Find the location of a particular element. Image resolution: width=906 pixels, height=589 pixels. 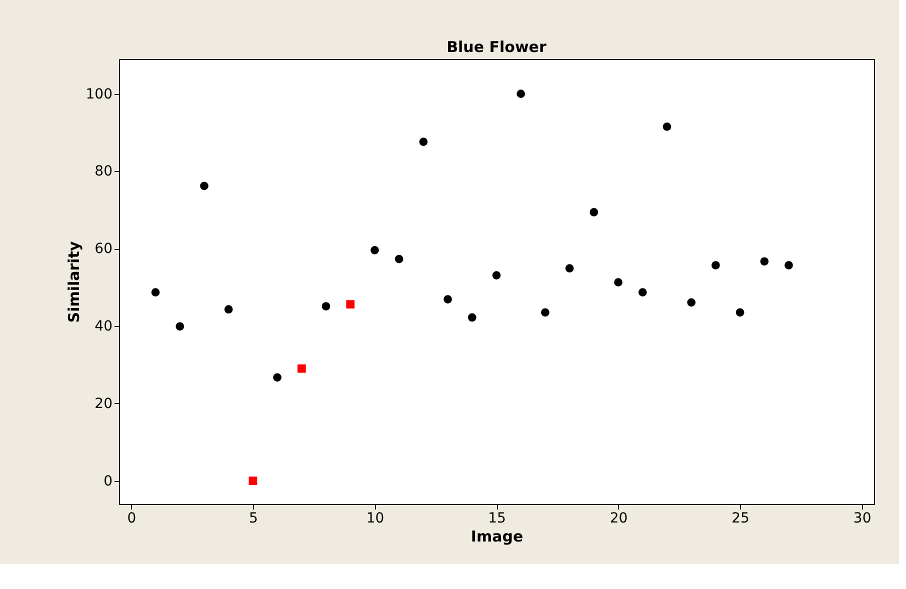

x-tick-label: 10 is located at coordinates (375, 518).